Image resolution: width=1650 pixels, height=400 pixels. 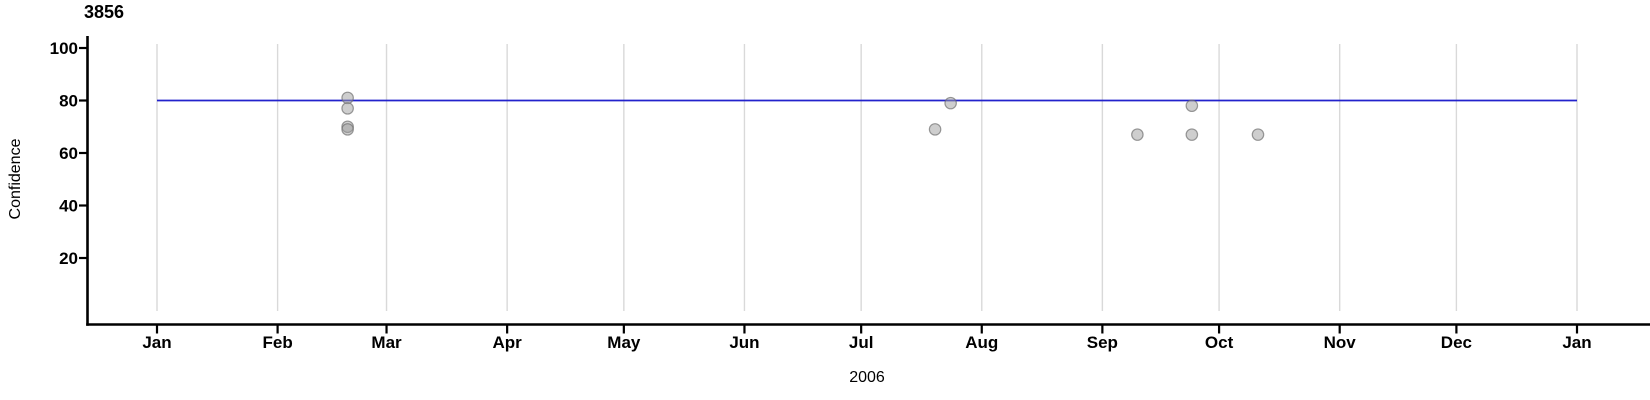 I want to click on x-axis-year-label: 2006, so click(x=867, y=377).